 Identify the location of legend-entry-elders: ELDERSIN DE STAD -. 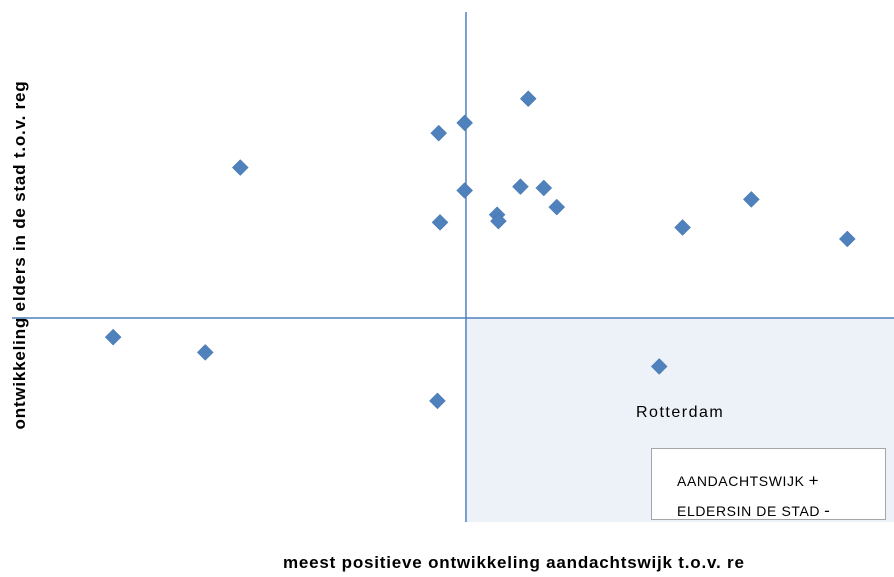
(754, 510).